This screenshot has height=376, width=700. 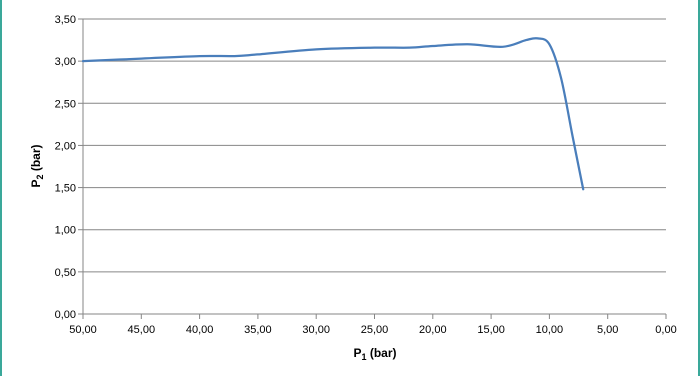 What do you see at coordinates (65, 167) in the screenshot?
I see `y-tick-labels: 0,00 0,50 1,00 1,50 2,00 2,50 3,00 3,50` at bounding box center [65, 167].